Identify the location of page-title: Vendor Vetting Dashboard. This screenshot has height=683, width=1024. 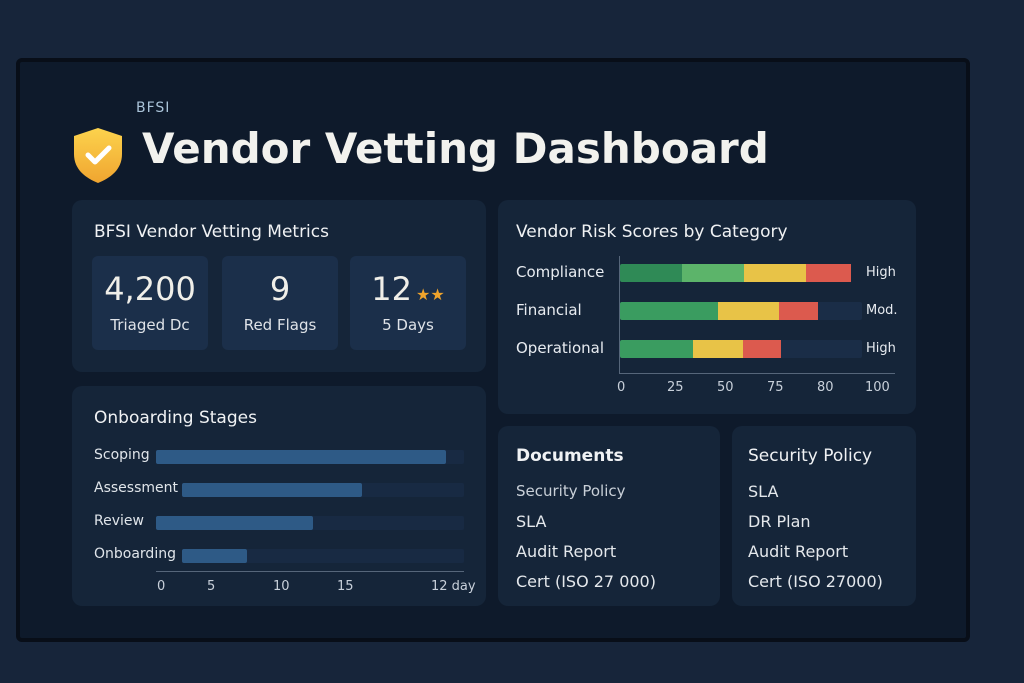
(455, 148).